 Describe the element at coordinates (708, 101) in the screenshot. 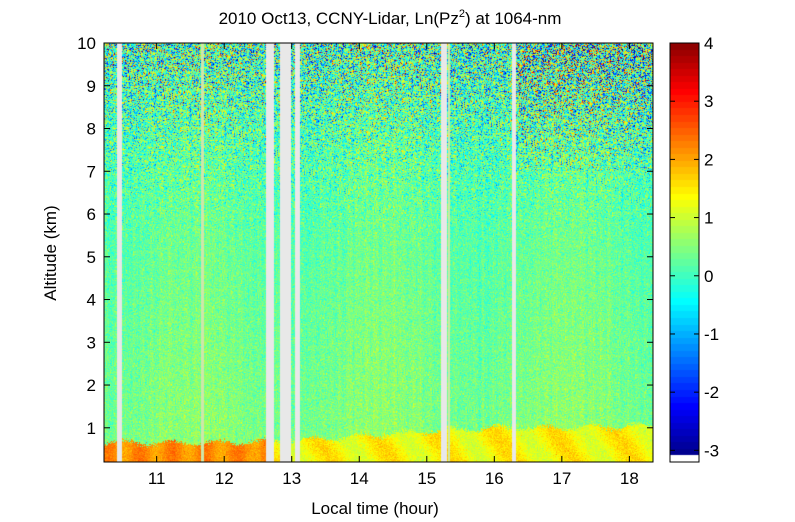

I see `colorbar-tick-label: 3` at that location.